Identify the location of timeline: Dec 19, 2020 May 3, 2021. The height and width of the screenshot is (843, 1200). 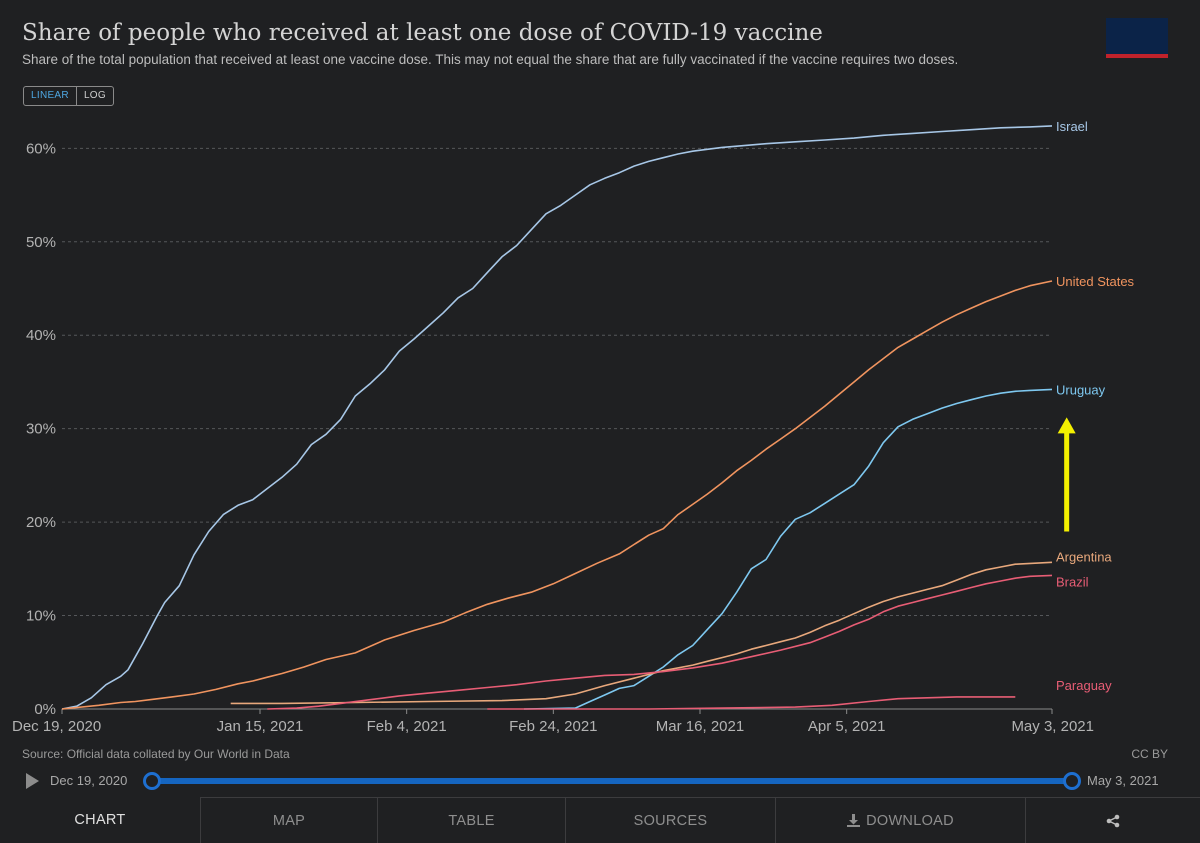
(600, 781).